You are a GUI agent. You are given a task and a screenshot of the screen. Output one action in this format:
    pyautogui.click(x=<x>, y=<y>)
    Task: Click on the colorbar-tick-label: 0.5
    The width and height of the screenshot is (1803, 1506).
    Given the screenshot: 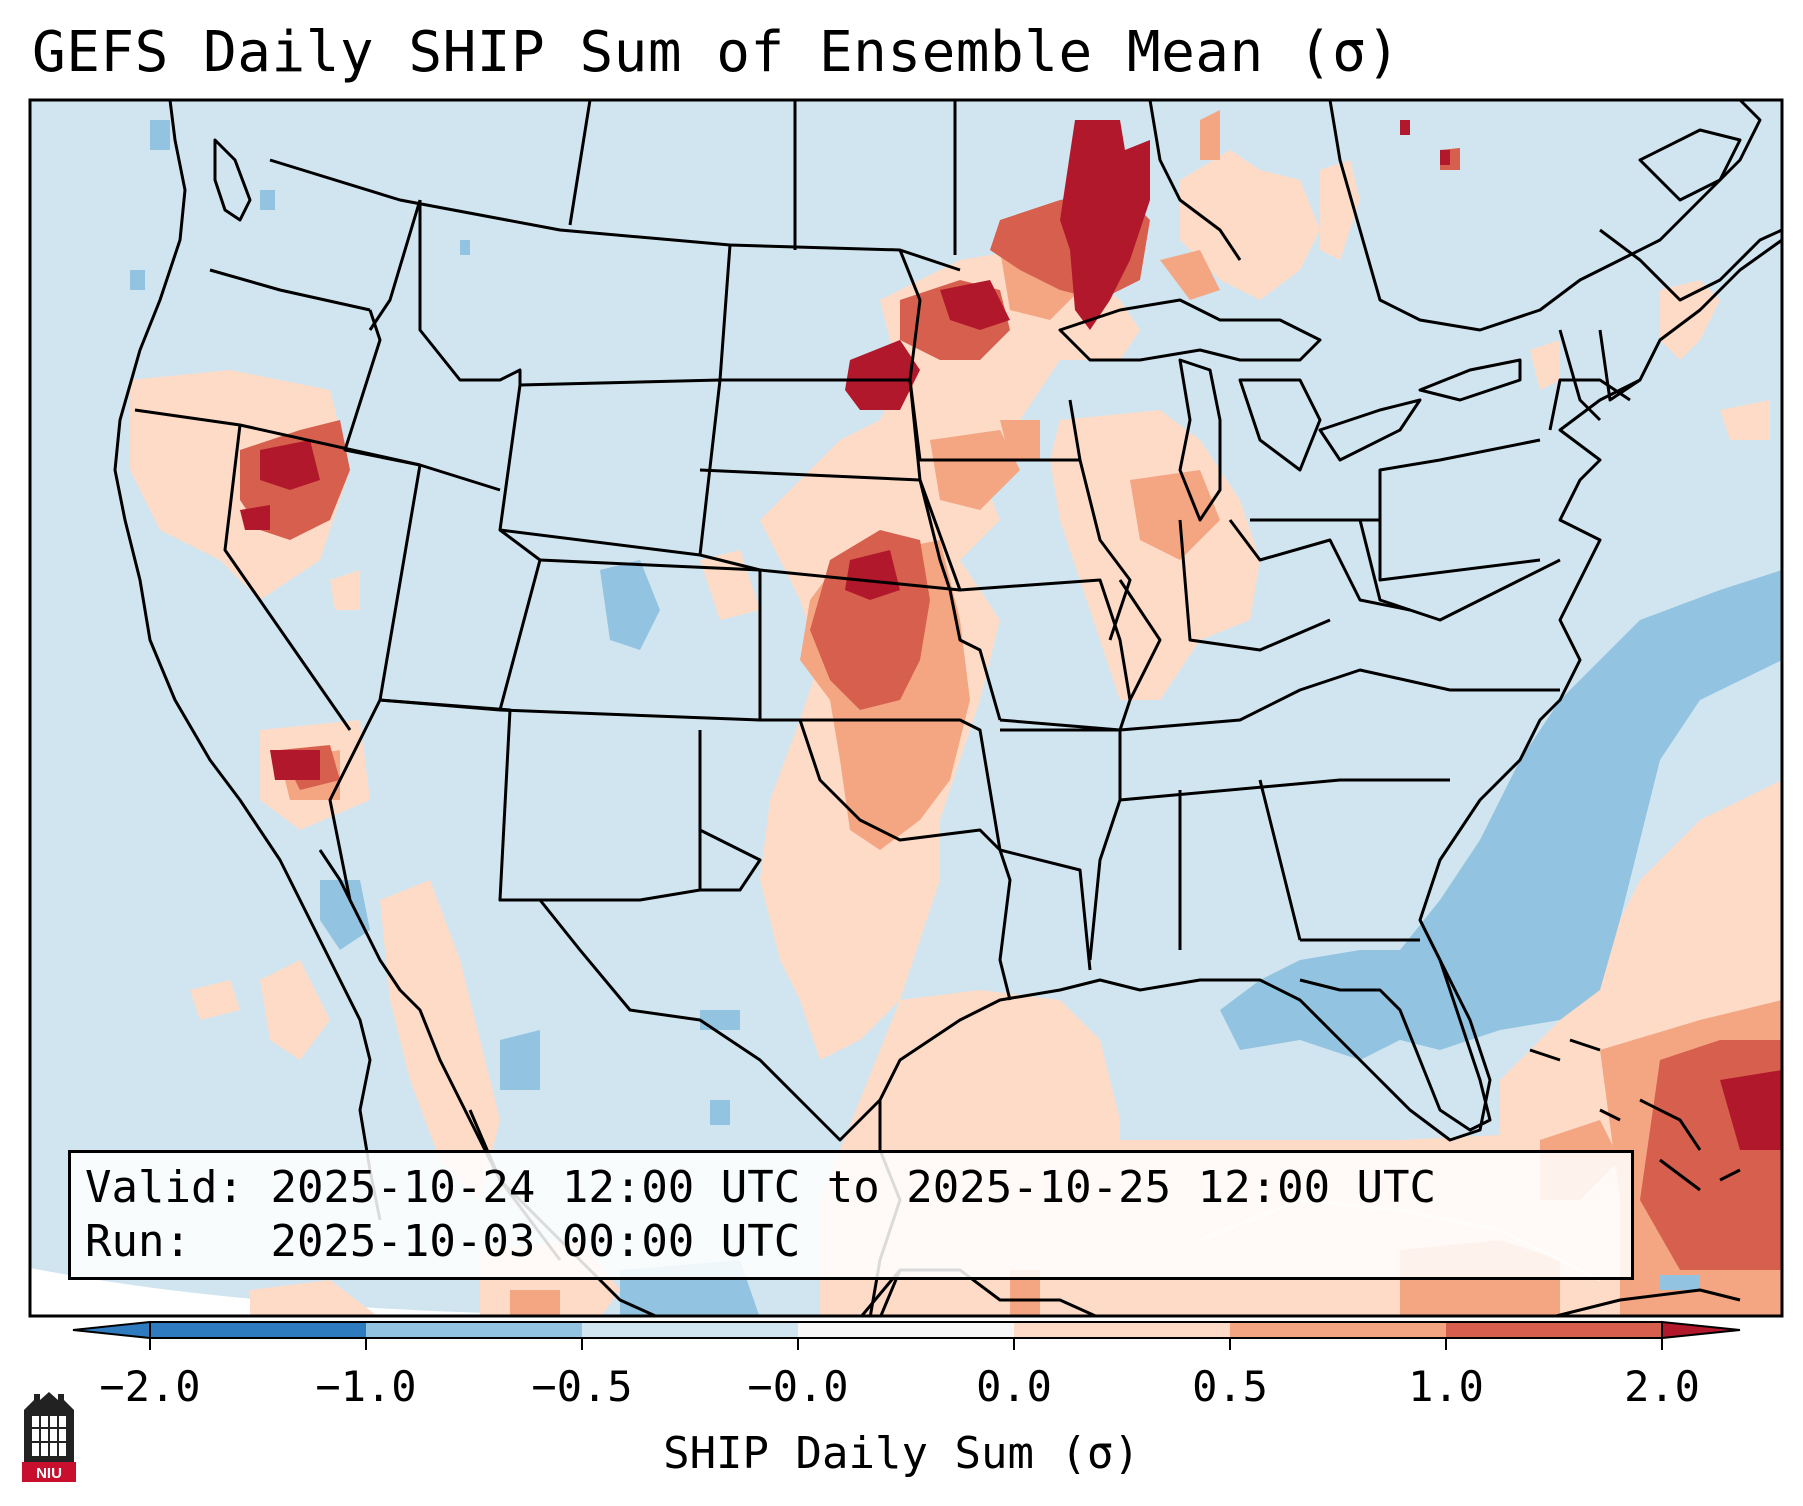 What is the action you would take?
    pyautogui.click(x=1230, y=1386)
    